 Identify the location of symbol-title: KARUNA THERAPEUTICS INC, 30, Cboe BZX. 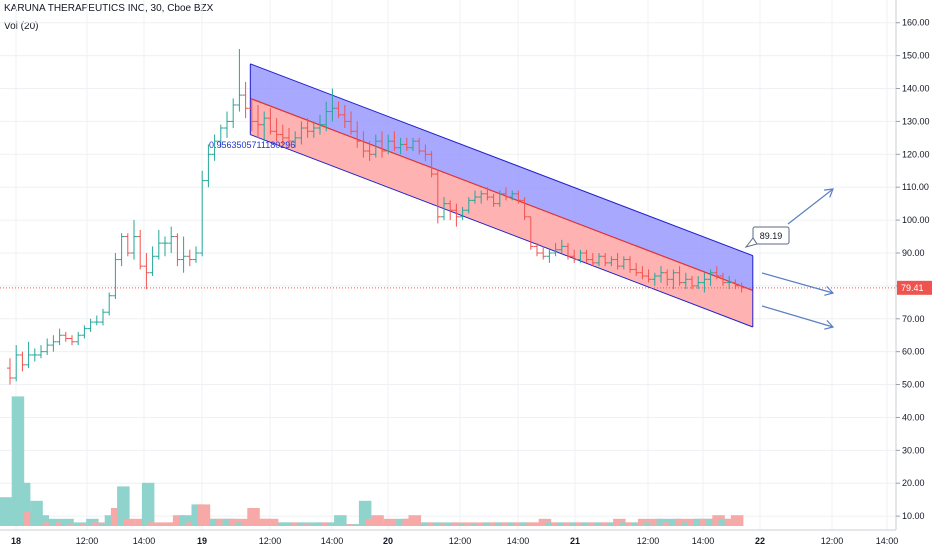
(109, 8).